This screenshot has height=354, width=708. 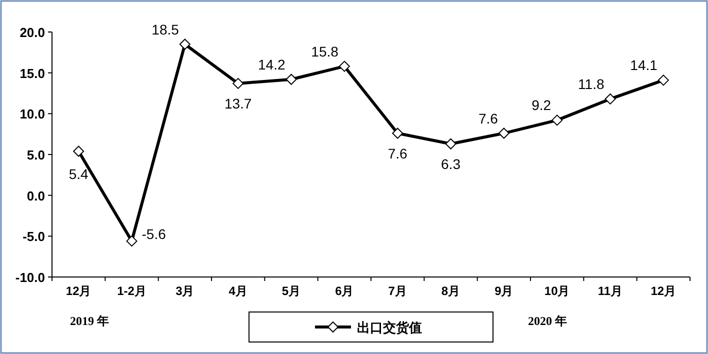 I want to click on x-tick-label: 5月, so click(x=291, y=291).